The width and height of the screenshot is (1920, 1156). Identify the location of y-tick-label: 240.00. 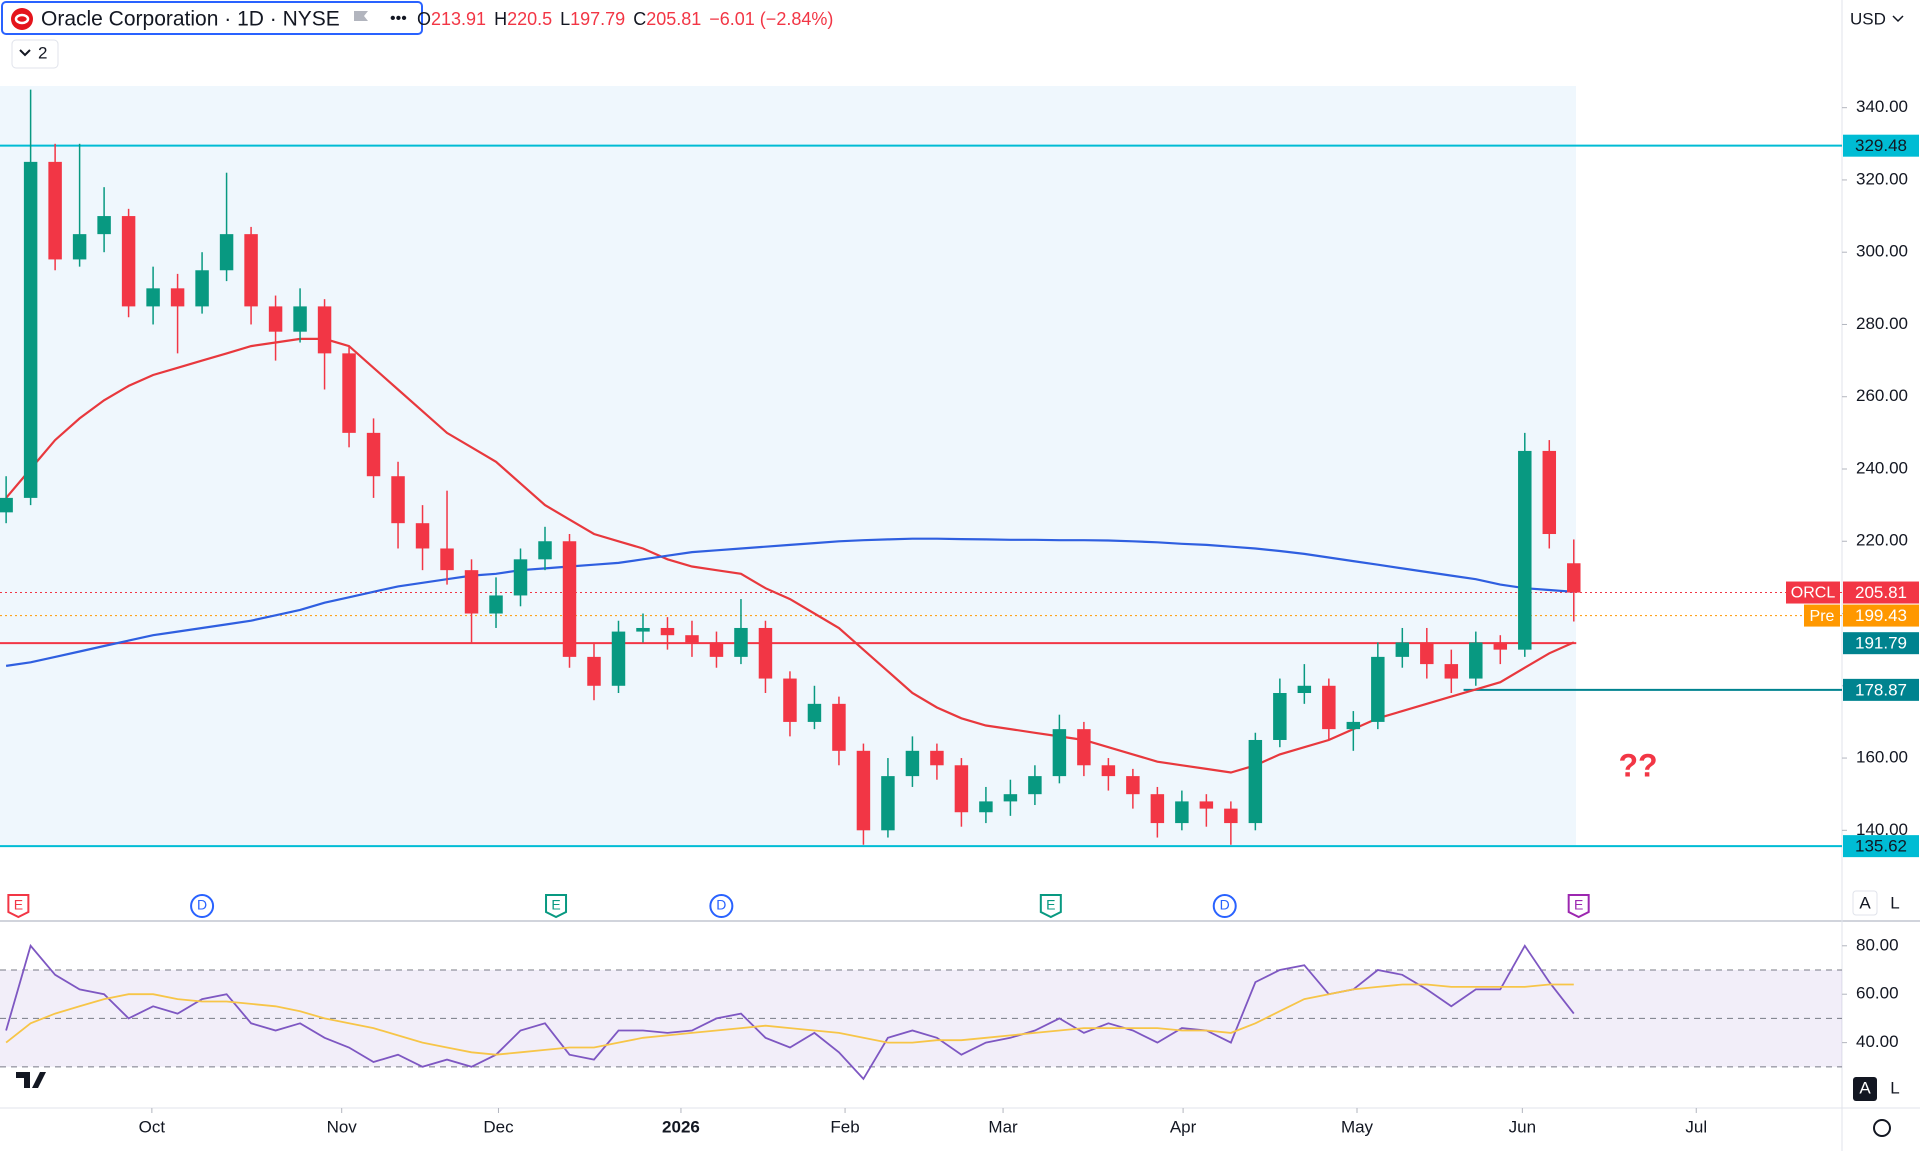
(1882, 467).